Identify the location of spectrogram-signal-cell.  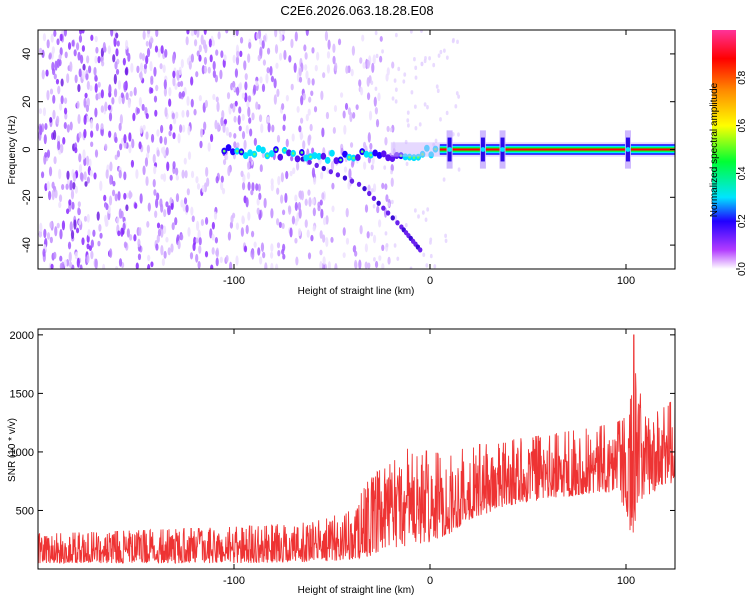
(323, 156).